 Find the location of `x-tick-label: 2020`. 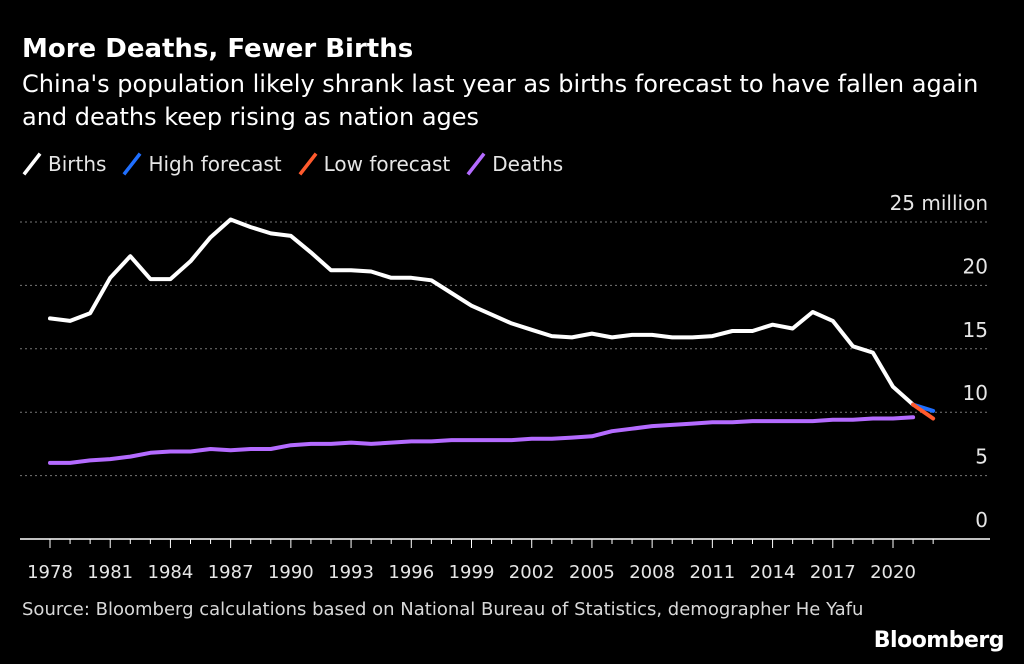

x-tick-label: 2020 is located at coordinates (893, 572).